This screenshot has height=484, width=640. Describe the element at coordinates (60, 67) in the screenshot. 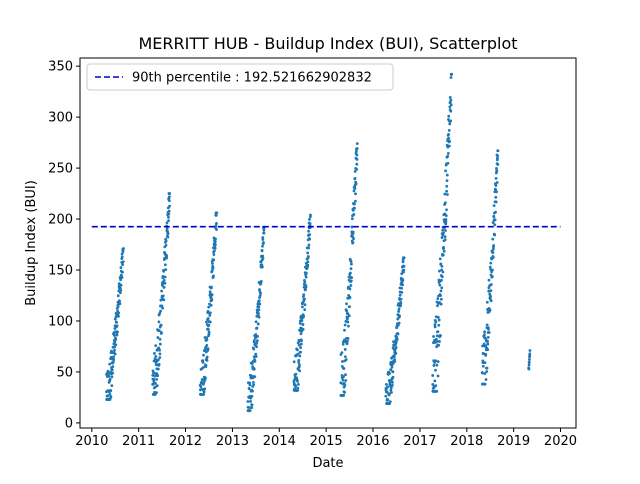

I see `y-tick-label: 350` at that location.